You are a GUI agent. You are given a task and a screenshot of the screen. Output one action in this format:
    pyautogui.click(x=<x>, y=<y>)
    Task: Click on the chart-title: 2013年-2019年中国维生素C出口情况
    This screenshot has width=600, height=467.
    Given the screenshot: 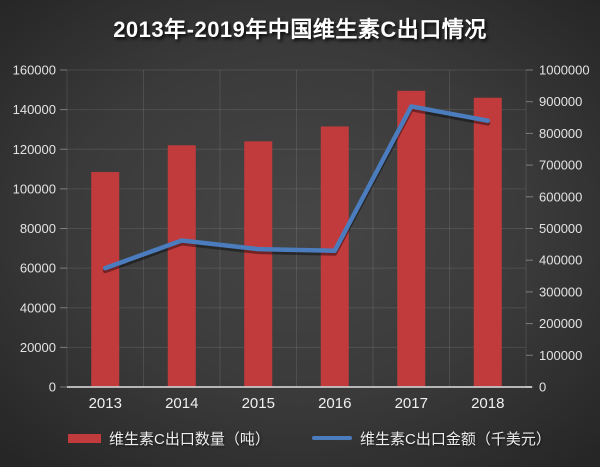 What is the action you would take?
    pyautogui.click(x=300, y=29)
    